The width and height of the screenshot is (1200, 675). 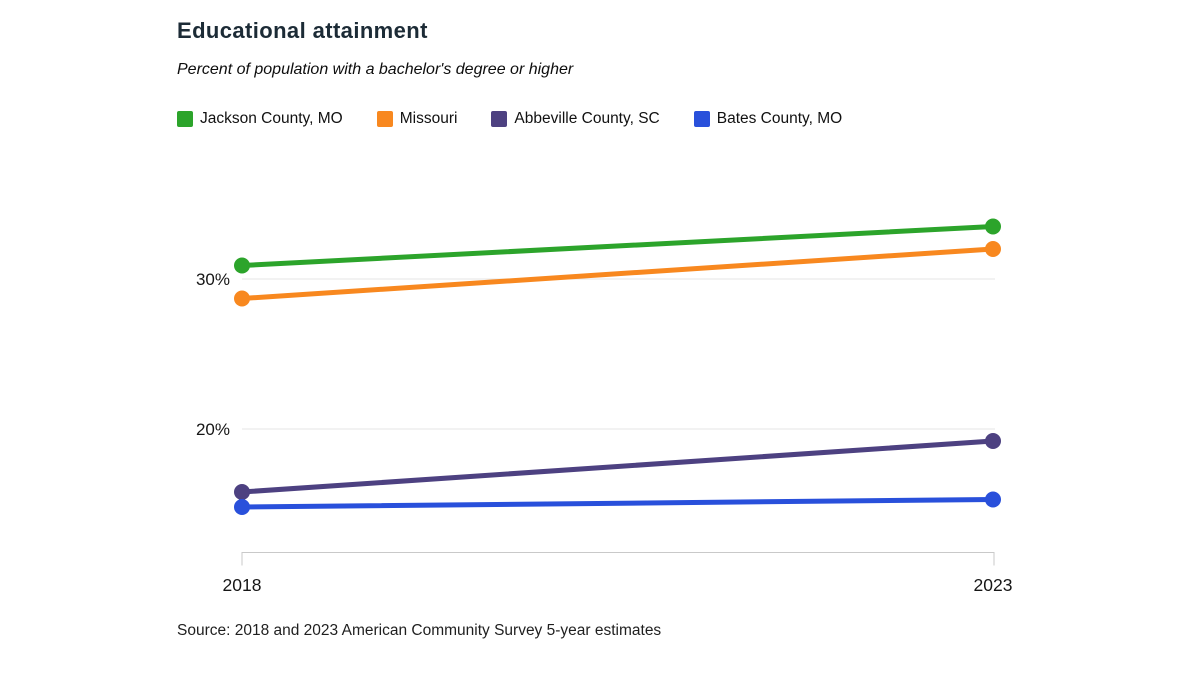 What do you see at coordinates (993, 249) in the screenshot?
I see `data-point-missouri-2023` at bounding box center [993, 249].